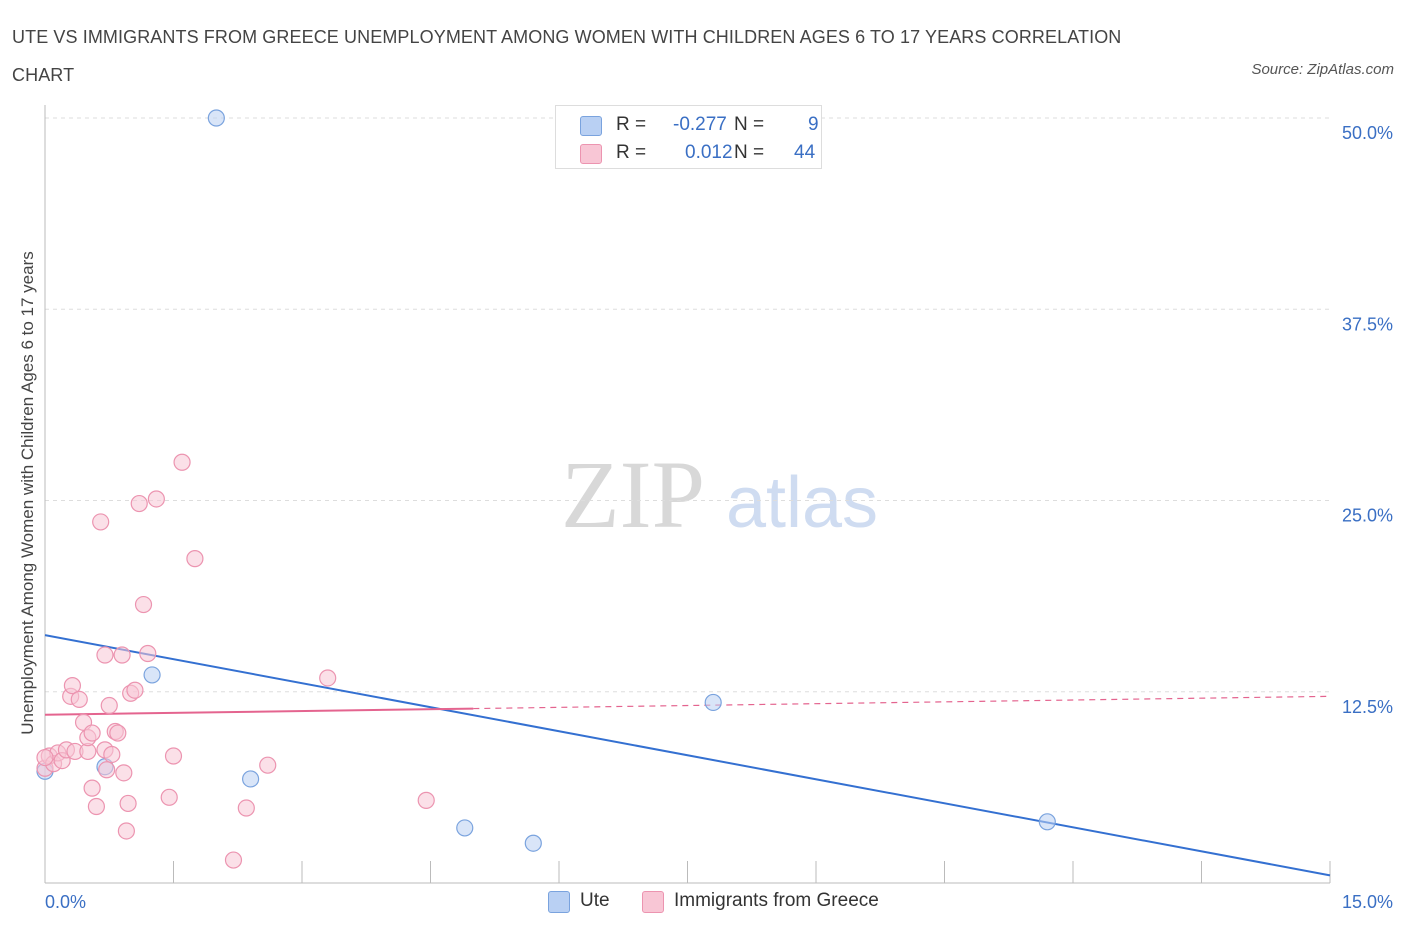 This screenshot has height=930, width=1406. I want to click on greece-trend-line, so click(259, 711).